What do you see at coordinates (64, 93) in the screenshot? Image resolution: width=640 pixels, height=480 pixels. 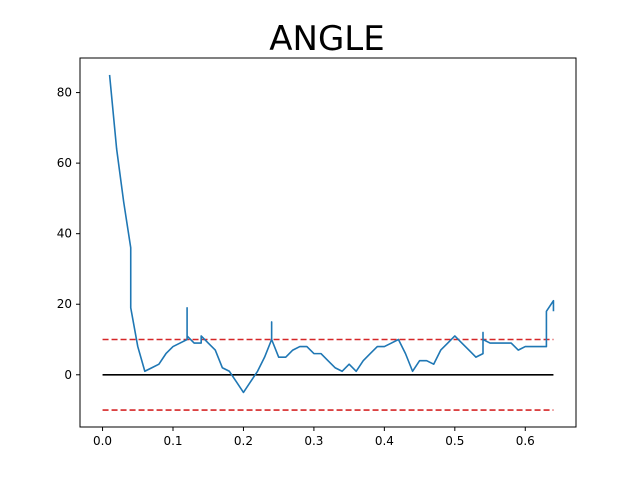 I see `y-tick-label: 80` at bounding box center [64, 93].